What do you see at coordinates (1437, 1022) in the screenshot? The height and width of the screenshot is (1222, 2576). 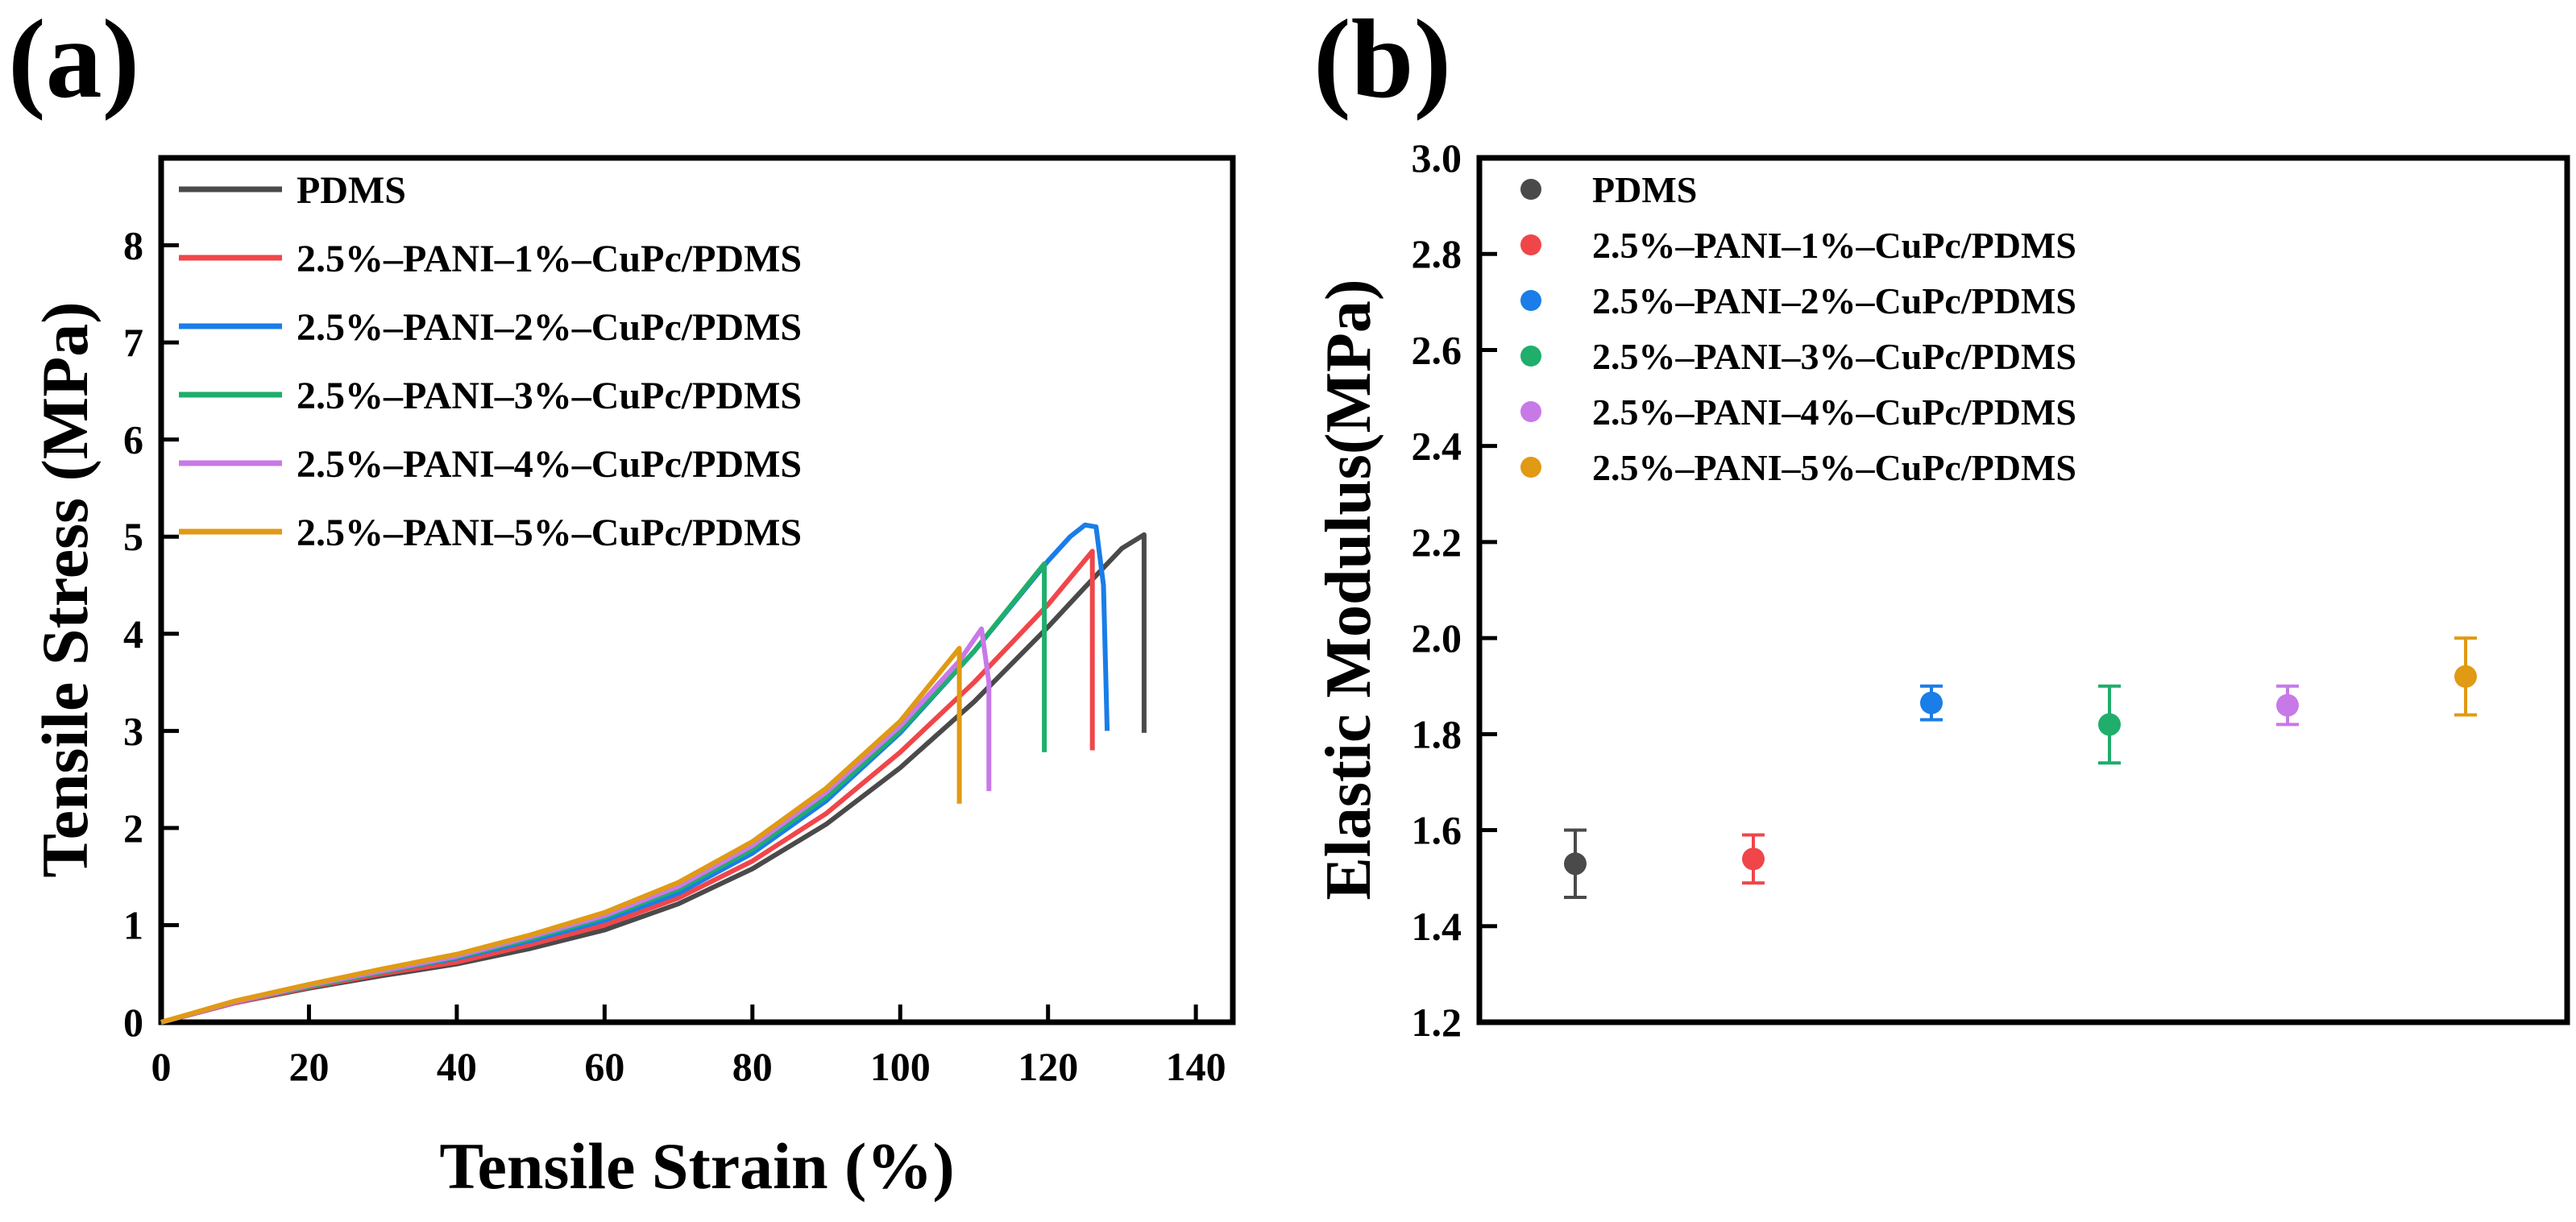 I see `y-tick-label-b: 1.2` at bounding box center [1437, 1022].